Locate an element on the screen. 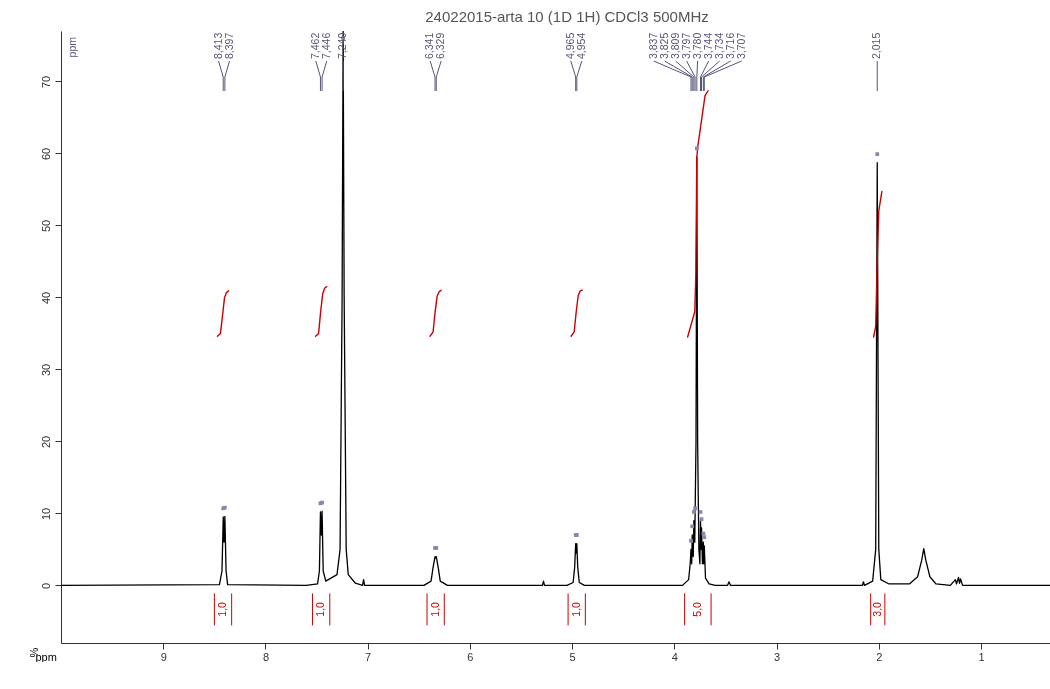 The height and width of the screenshot is (689, 1050). annotation: 3,797 is located at coordinates (685, 45).